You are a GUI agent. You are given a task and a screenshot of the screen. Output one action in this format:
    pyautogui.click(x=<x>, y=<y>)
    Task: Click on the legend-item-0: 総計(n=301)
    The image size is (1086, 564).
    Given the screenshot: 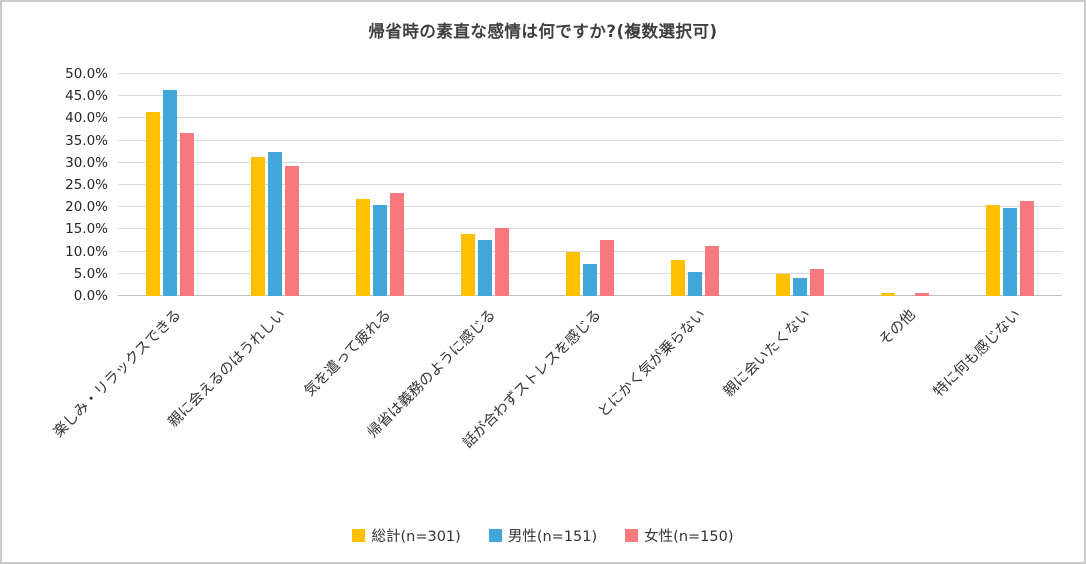 What is the action you would take?
    pyautogui.click(x=406, y=535)
    